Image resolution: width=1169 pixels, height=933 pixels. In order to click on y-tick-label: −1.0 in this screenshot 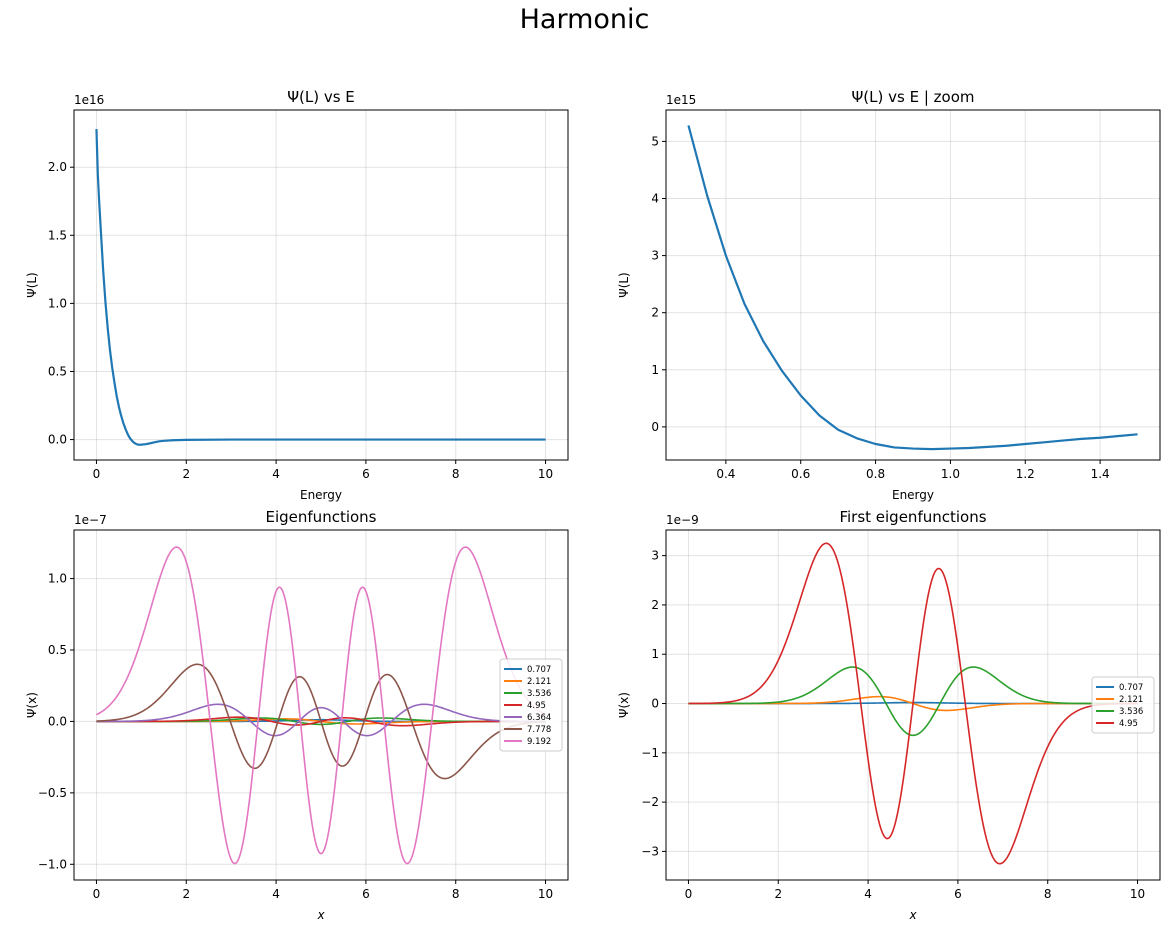, I will do `click(52, 864)`.